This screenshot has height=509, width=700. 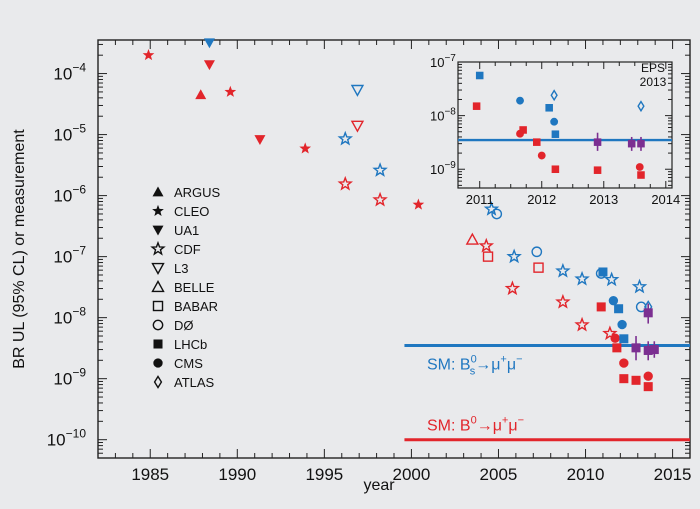 I want to click on y-tick-label: 10⁻⁷, so click(x=69, y=255).